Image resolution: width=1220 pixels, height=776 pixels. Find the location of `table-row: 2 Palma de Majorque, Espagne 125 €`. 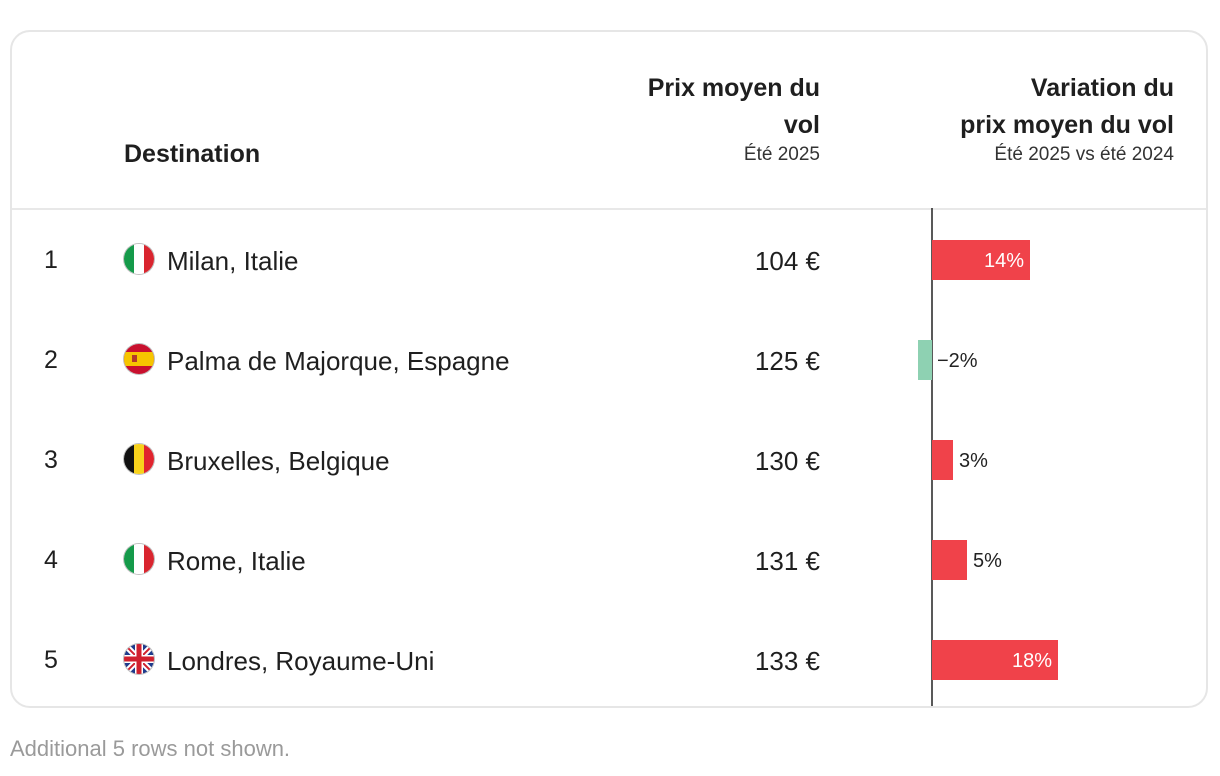

table-row: 2 Palma de Majorque, Espagne 125 € is located at coordinates (609, 360).